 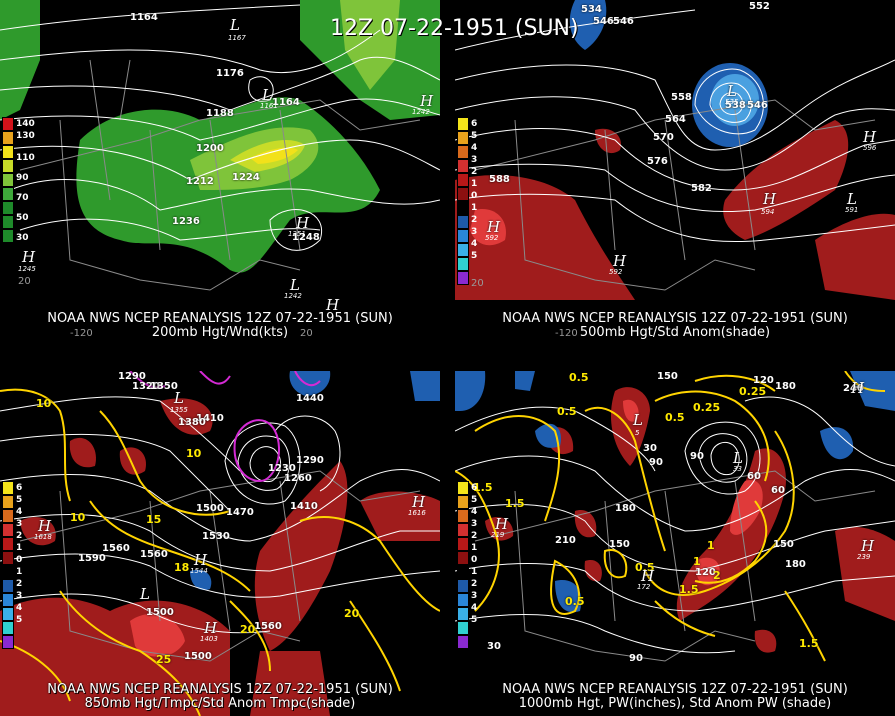 I want to click on legend-tick: 90, so click(x=22, y=178).